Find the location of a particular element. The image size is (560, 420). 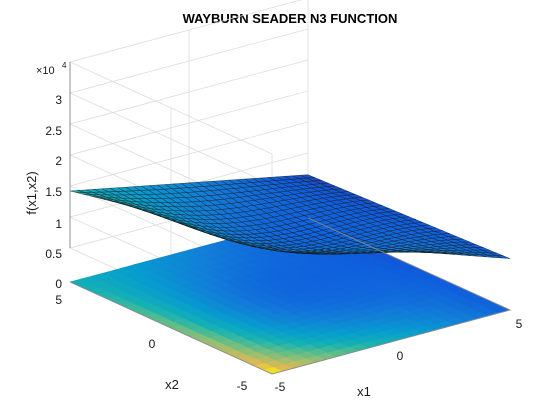

z-exponent-power: 4 is located at coordinates (64, 65).